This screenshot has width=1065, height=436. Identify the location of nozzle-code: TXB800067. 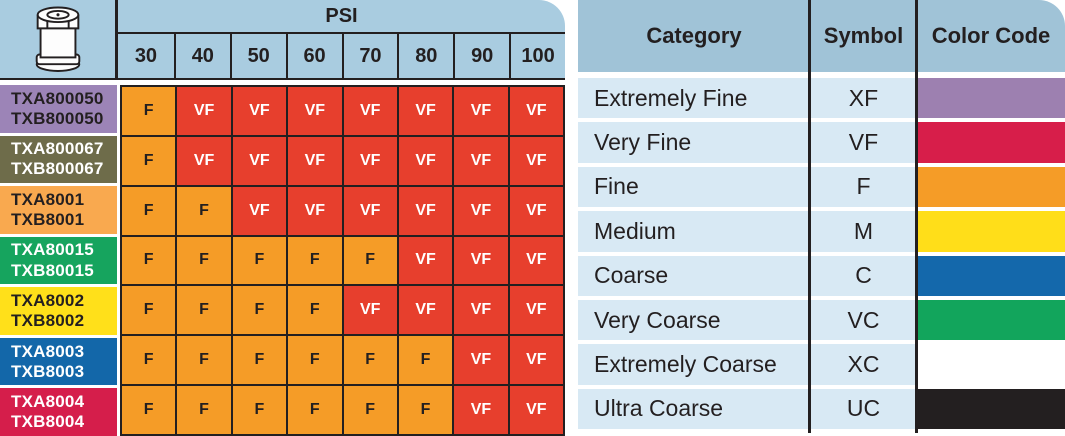
(57, 169).